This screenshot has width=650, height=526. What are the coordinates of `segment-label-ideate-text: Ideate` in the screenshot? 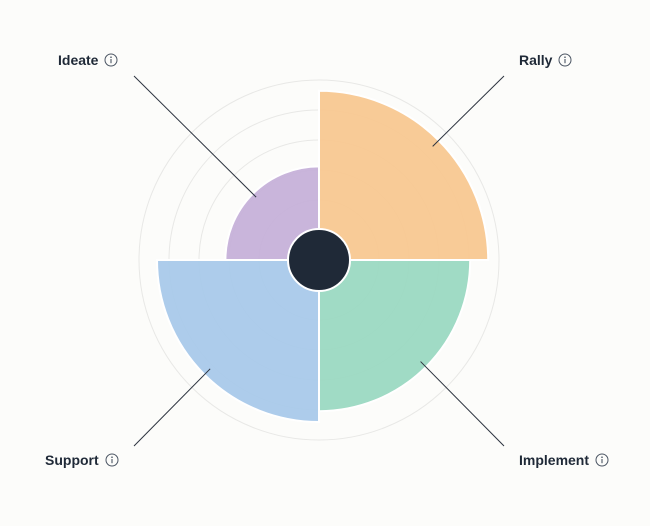 It's located at (78, 60).